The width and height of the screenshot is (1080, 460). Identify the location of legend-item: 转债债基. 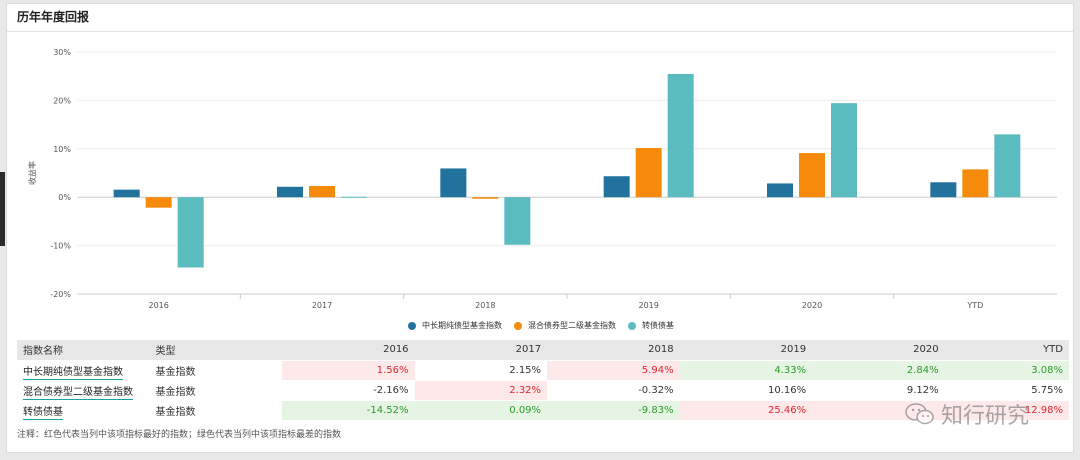
(651, 325).